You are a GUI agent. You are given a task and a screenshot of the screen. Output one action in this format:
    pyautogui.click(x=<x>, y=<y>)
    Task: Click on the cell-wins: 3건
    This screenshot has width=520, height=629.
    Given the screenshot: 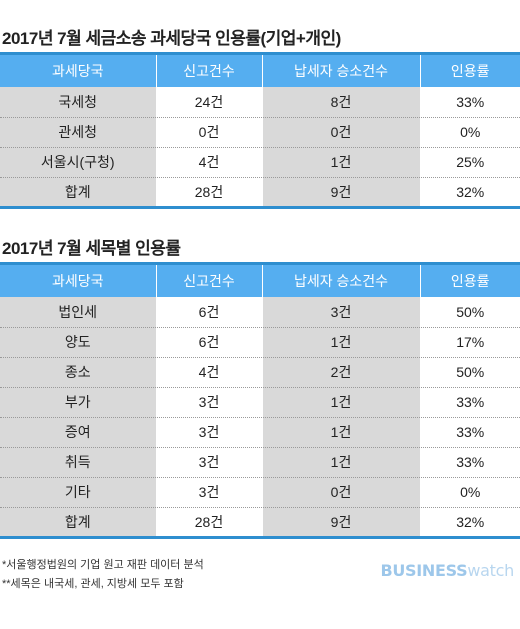 What is the action you would take?
    pyautogui.click(x=341, y=312)
    